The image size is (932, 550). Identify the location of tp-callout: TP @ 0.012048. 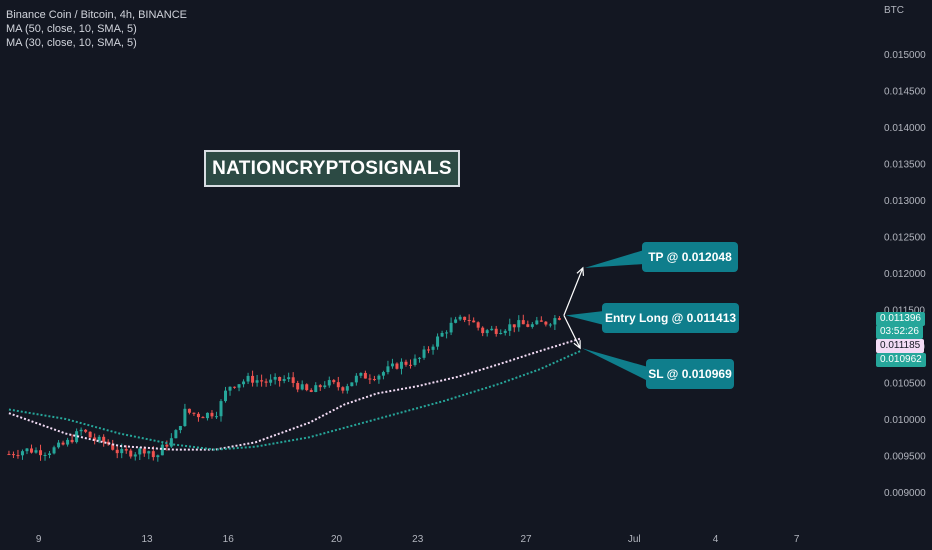
(690, 257).